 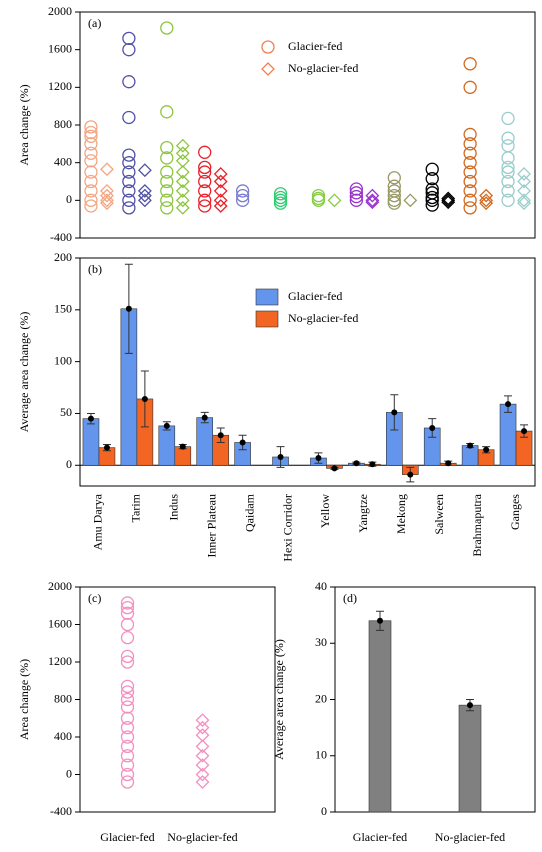 What do you see at coordinates (136, 507) in the screenshot?
I see `x-tick-label: Tarim` at bounding box center [136, 507].